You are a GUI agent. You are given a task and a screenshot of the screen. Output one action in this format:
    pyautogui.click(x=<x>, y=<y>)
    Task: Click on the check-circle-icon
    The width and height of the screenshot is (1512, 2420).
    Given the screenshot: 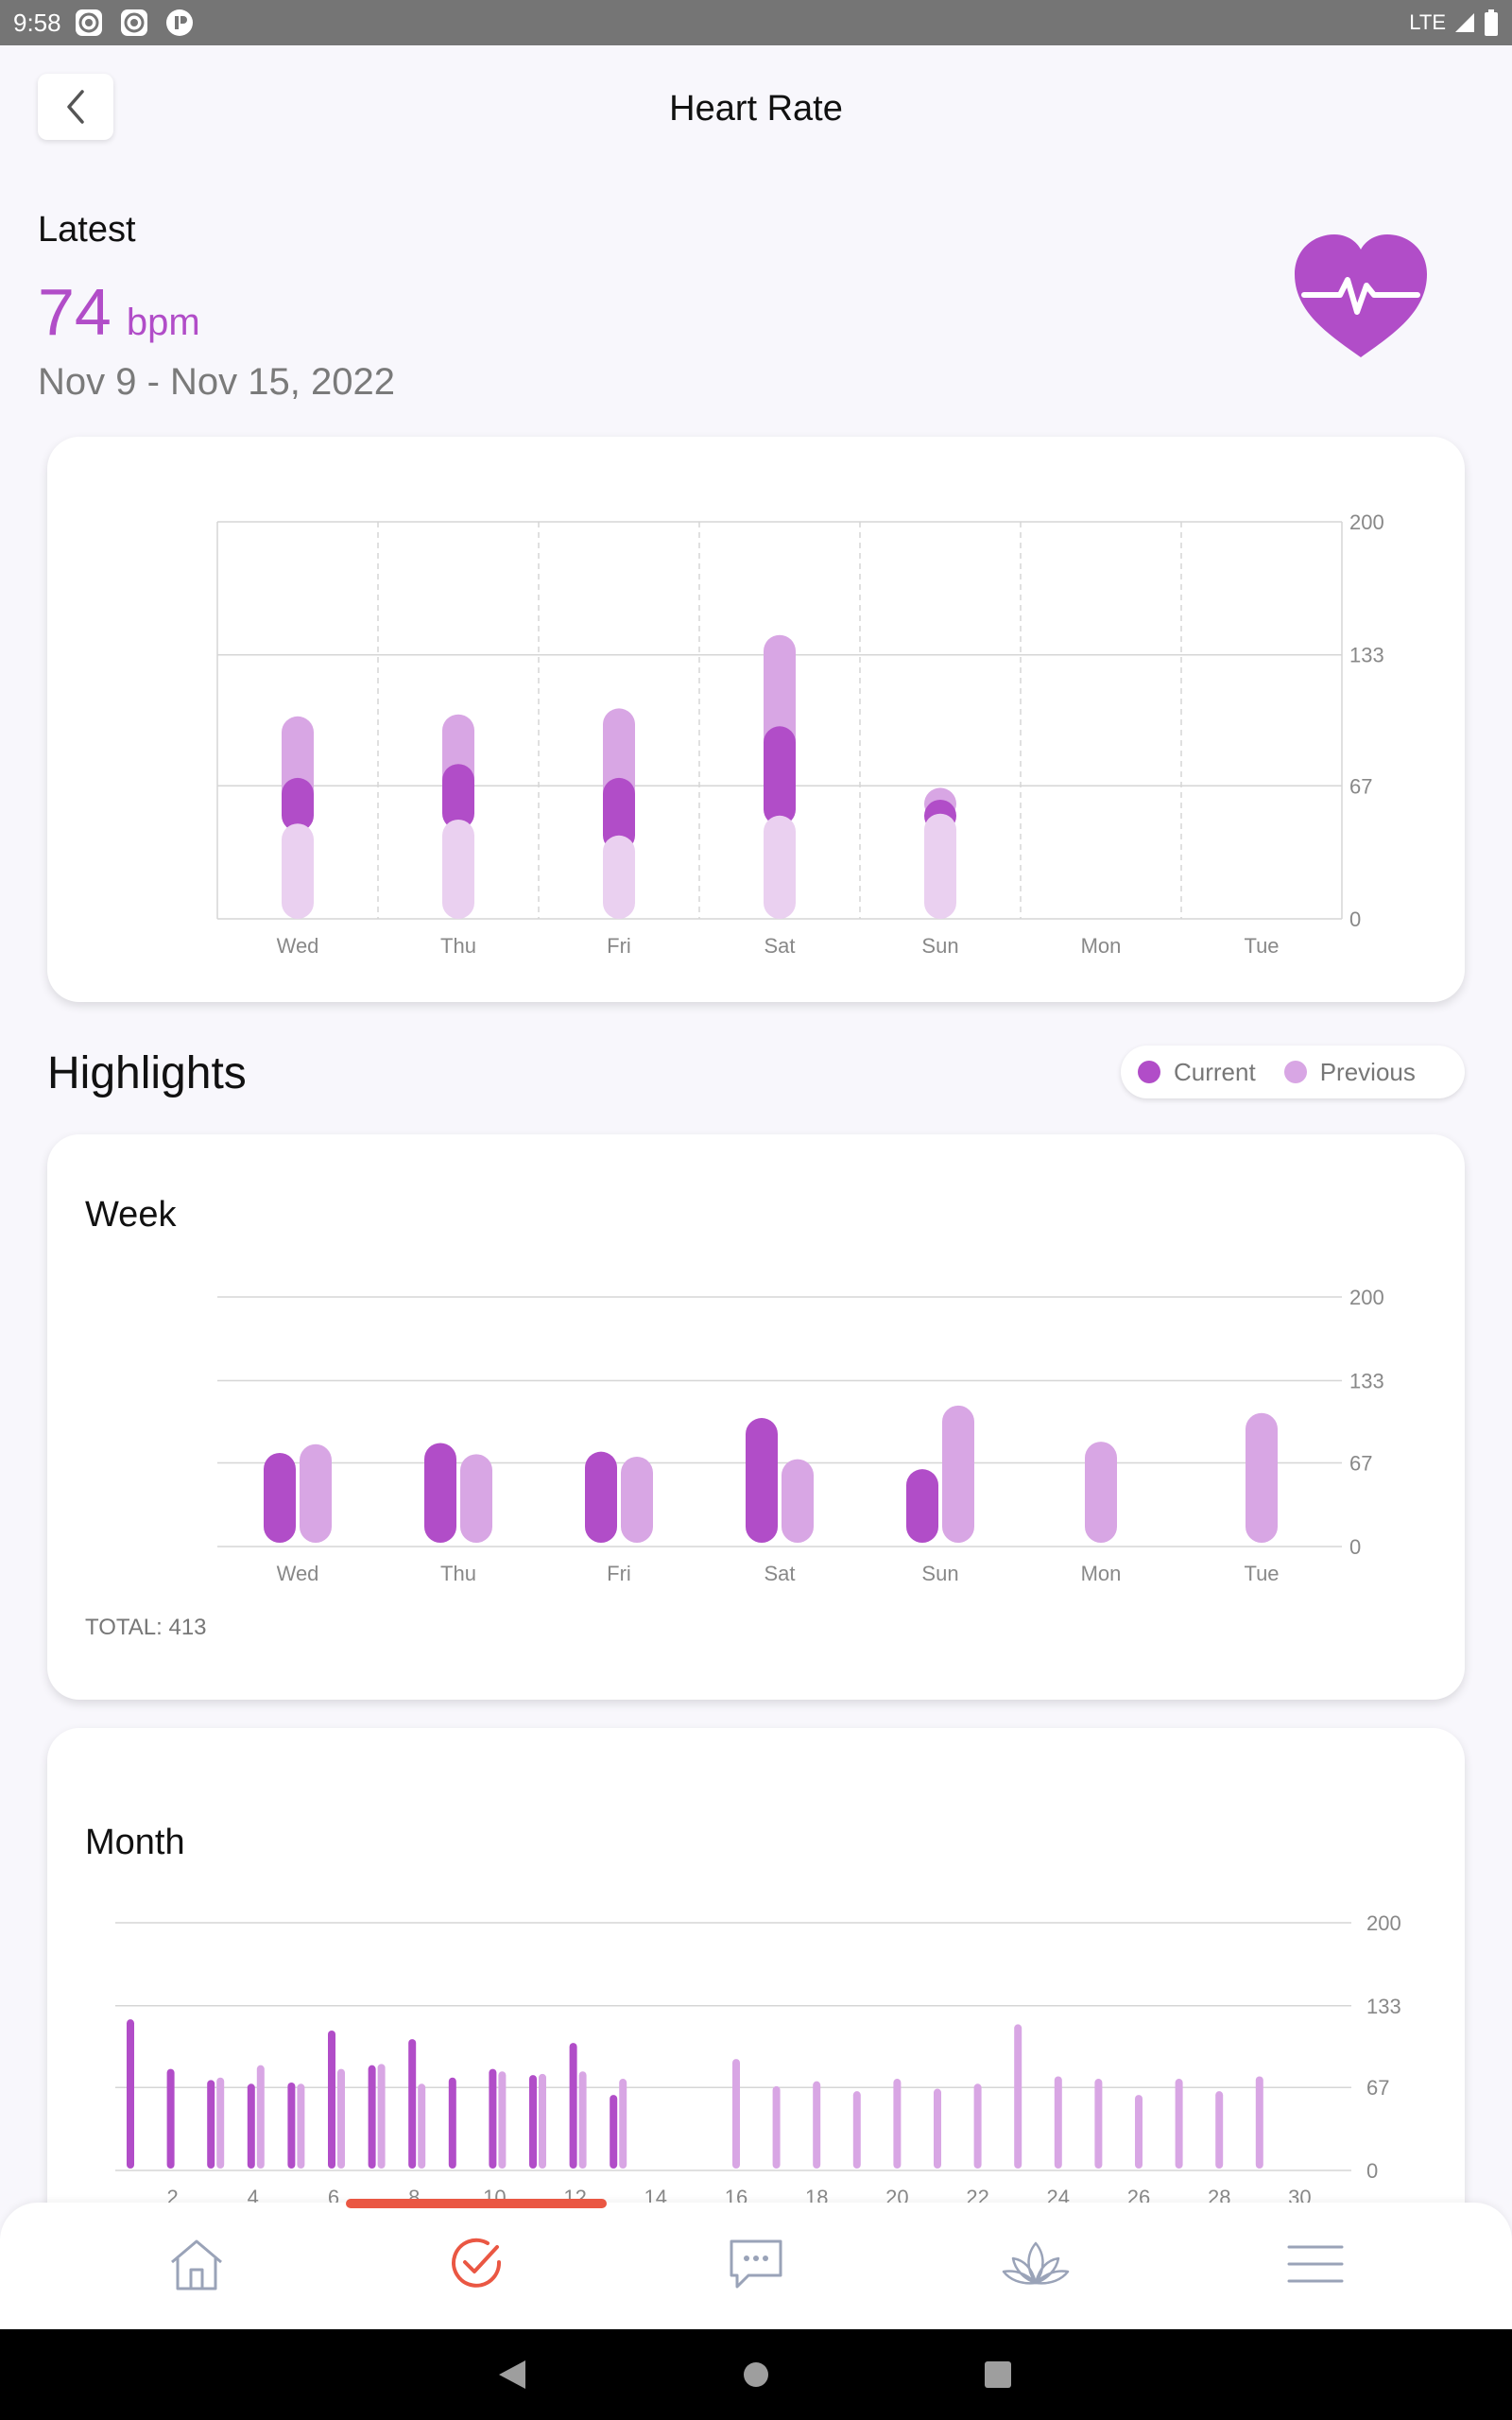 What is the action you would take?
    pyautogui.click(x=477, y=2263)
    